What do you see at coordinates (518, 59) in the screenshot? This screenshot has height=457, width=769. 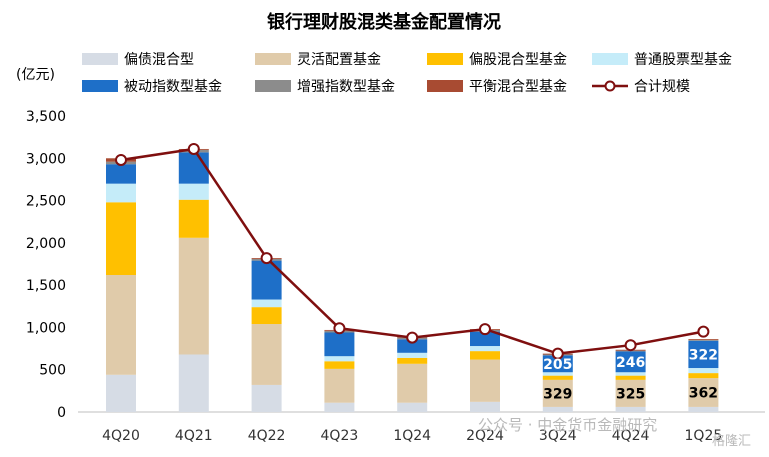 I see `legend-label: 偏股混合型基金` at bounding box center [518, 59].